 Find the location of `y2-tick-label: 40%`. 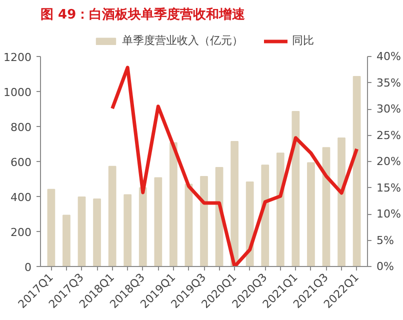

y2-tick-label: 40% is located at coordinates (388, 56).